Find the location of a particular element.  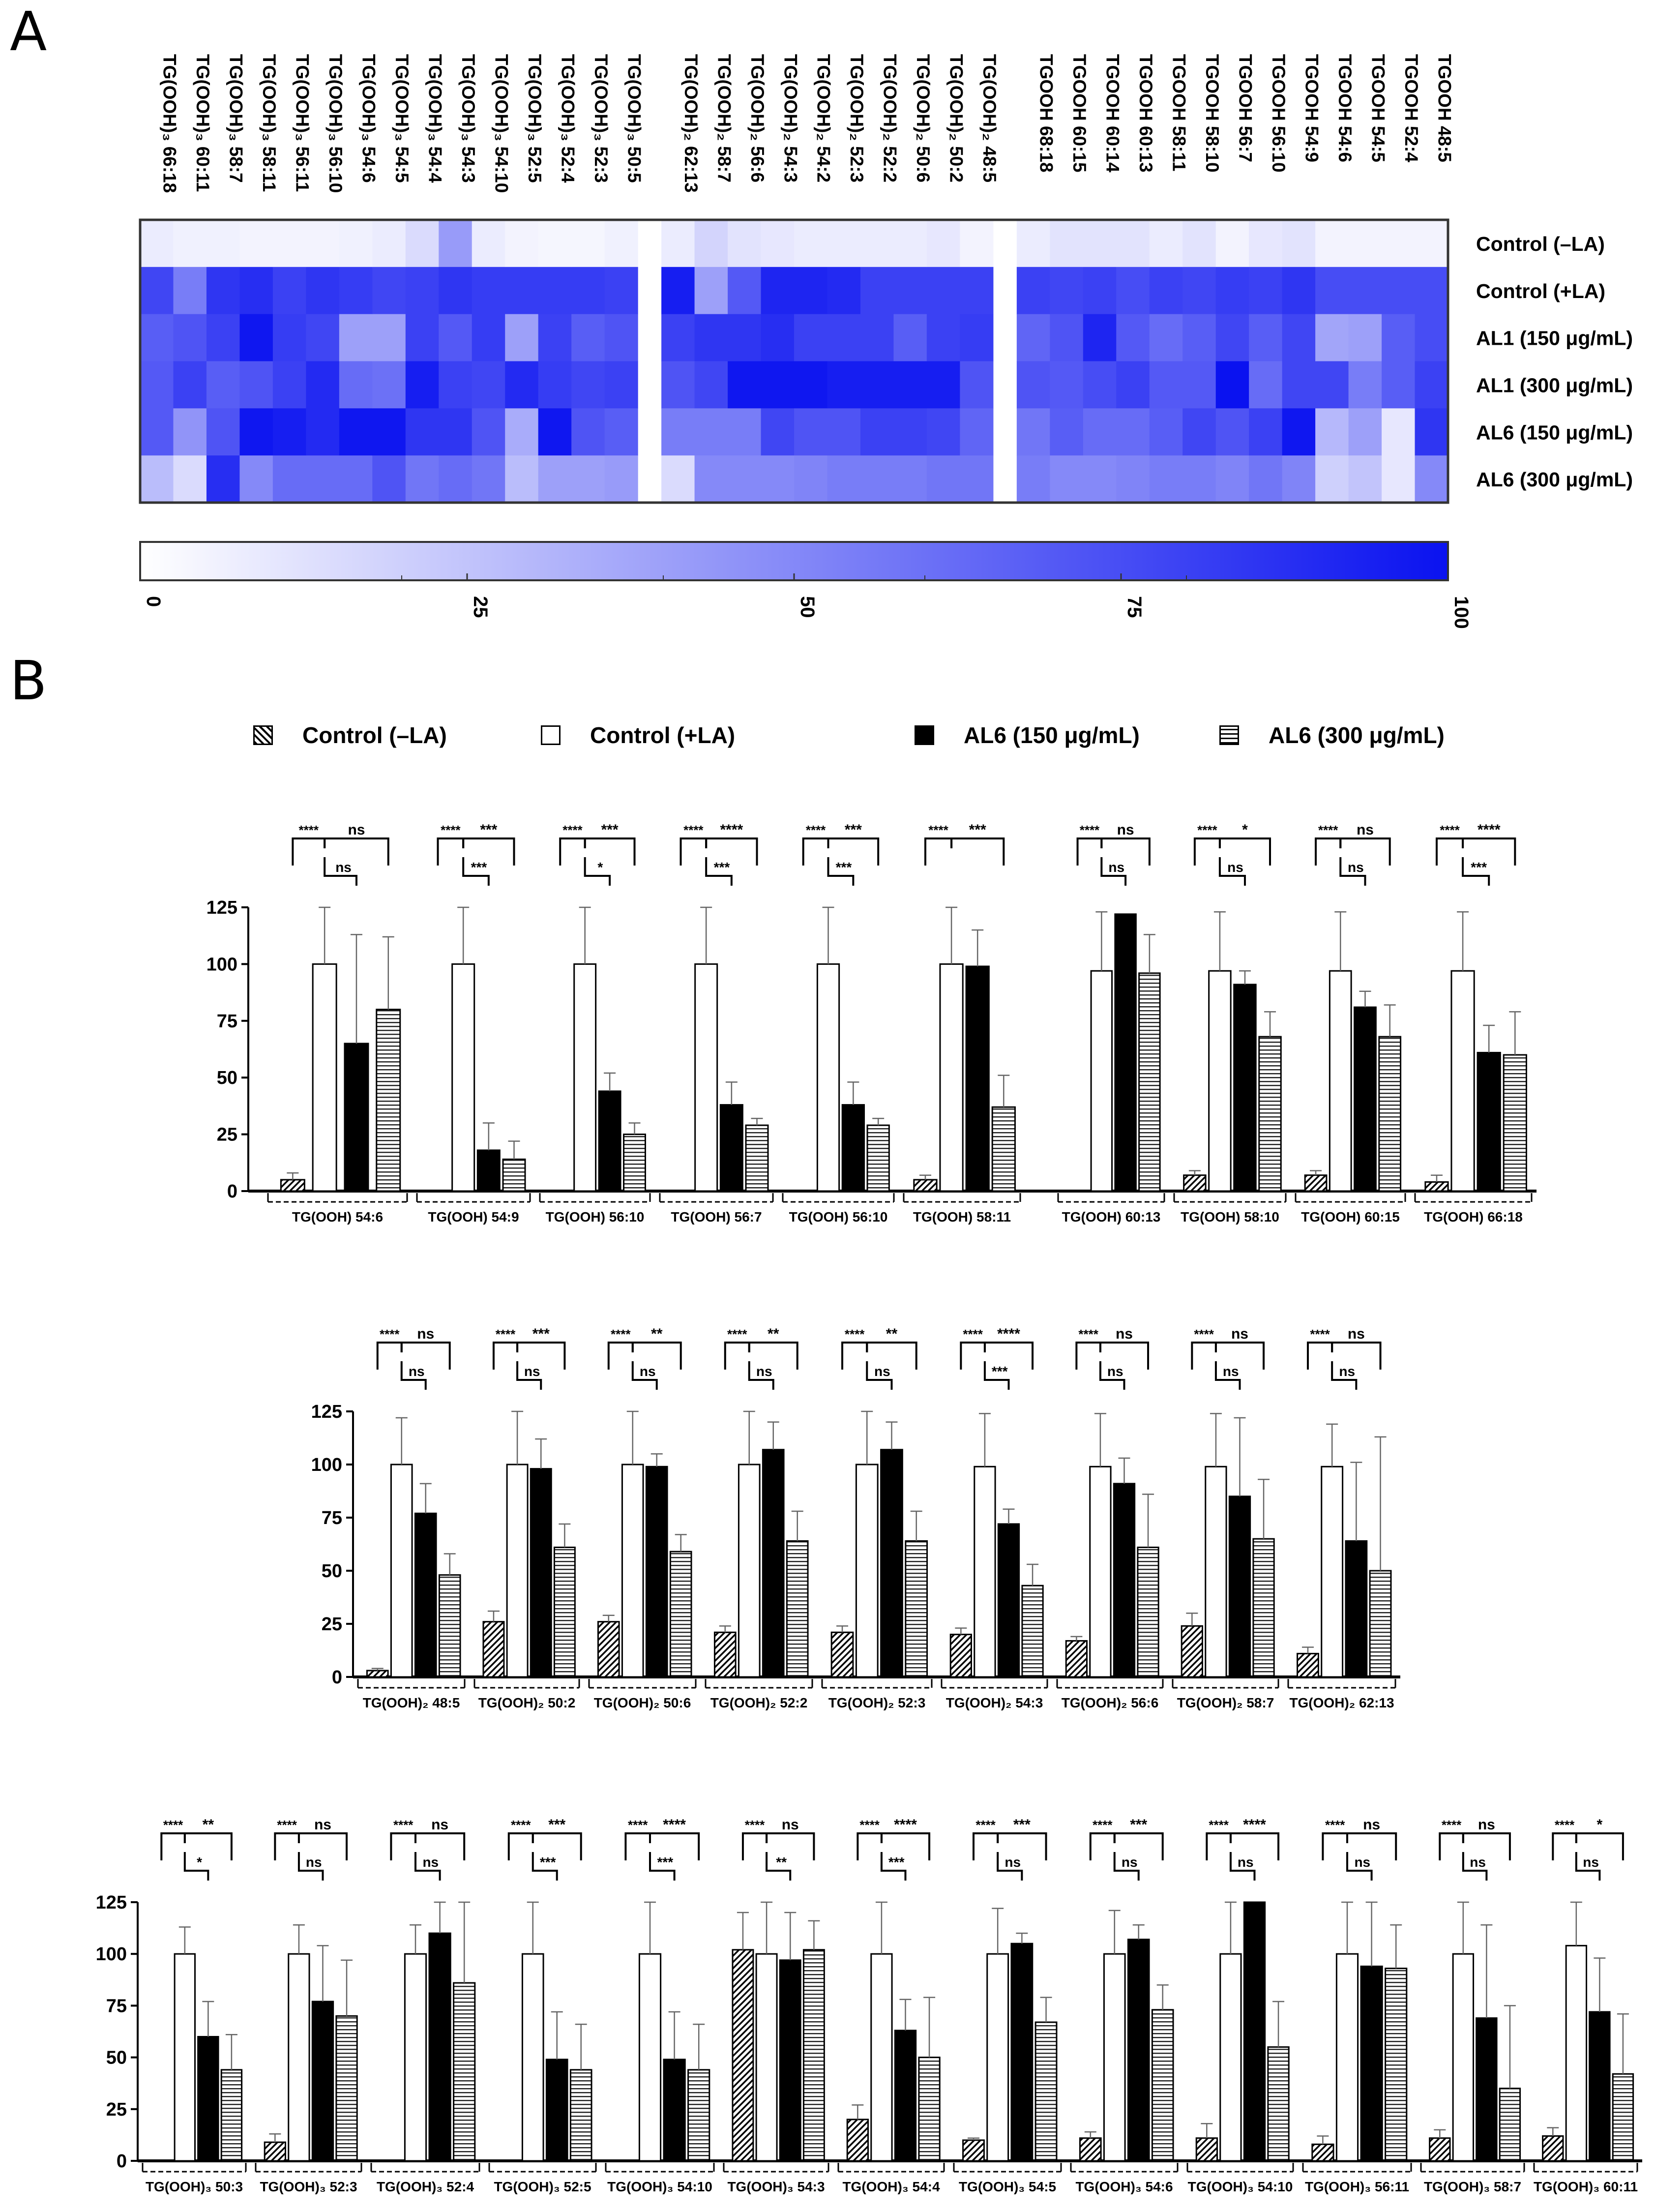

heatmap-column-label: TG(OOH)₃ 54:5 is located at coordinates (402, 119).